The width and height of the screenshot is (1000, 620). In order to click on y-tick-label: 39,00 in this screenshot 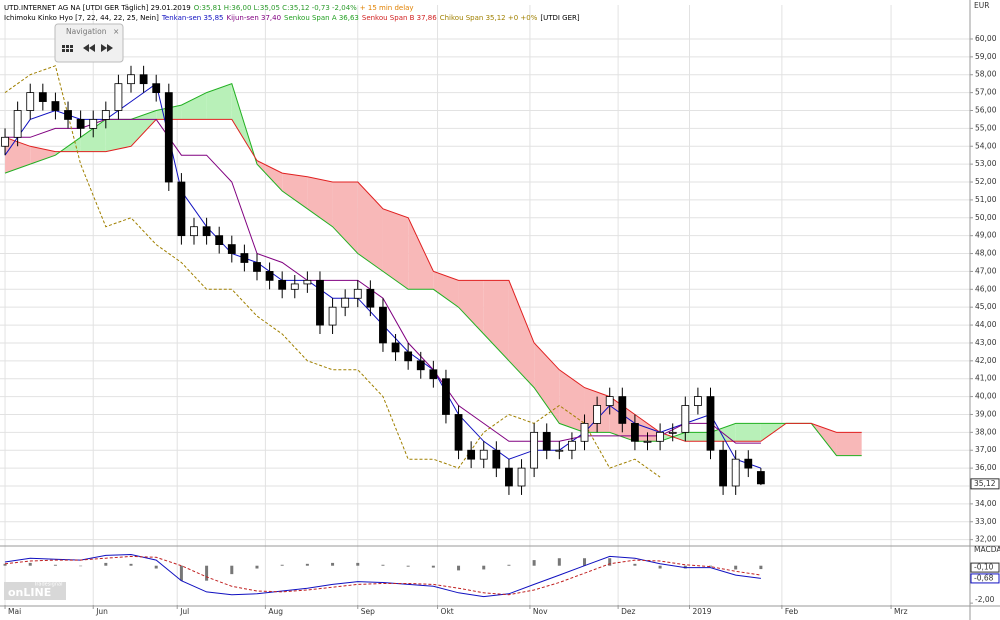, I will do `click(986, 413)`.